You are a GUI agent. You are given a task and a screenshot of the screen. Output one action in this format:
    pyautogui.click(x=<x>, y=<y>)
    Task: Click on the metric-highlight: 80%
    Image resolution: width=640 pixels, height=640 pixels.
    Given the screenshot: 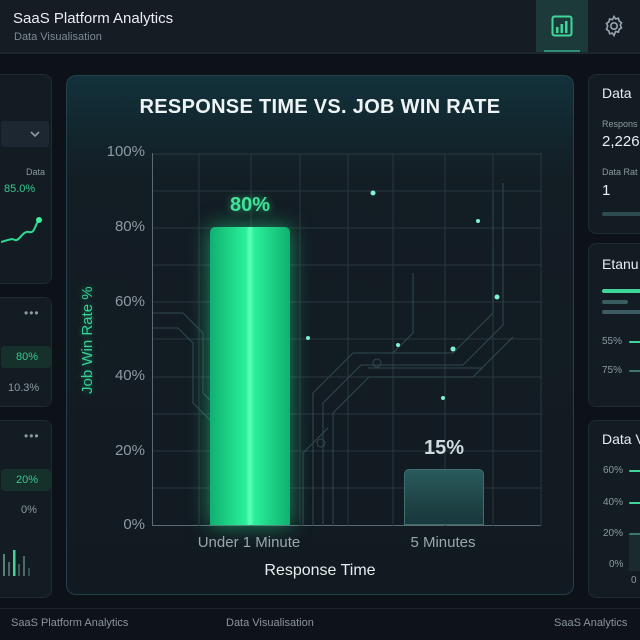 What is the action you would take?
    pyautogui.click(x=27, y=357)
    